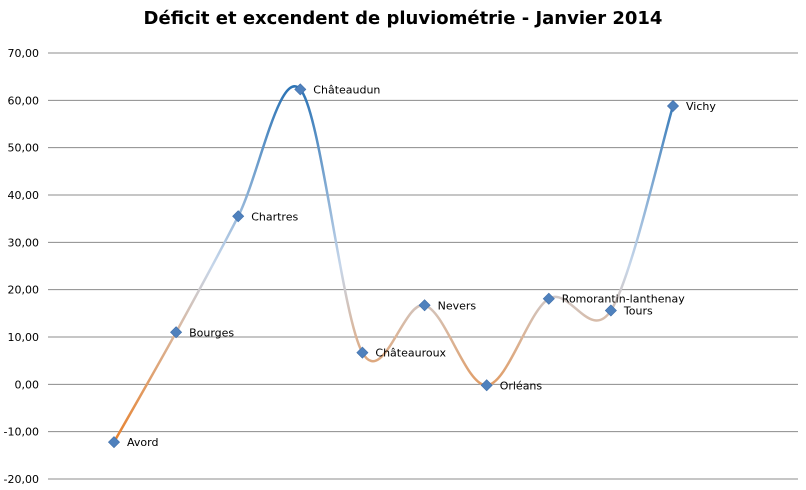 Image resolution: width=806 pixels, height=490 pixels. What do you see at coordinates (142, 442) in the screenshot?
I see `data-label: Avord` at bounding box center [142, 442].